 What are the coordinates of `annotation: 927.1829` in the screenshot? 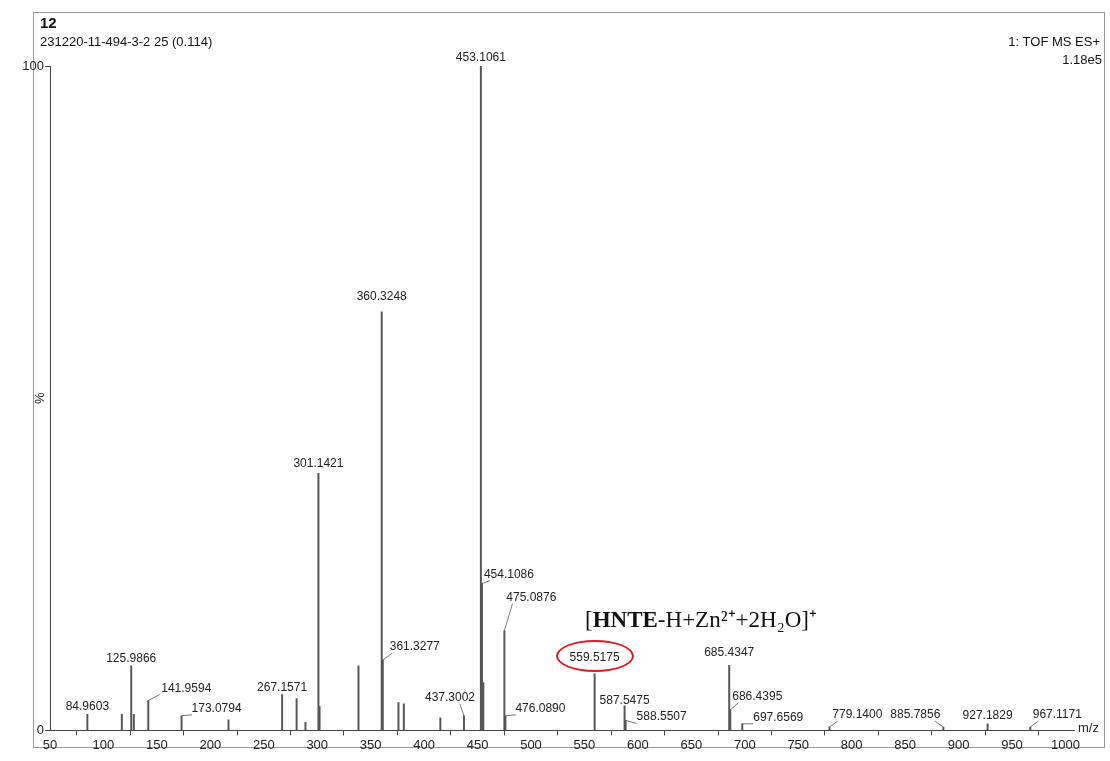 It's located at (987, 714).